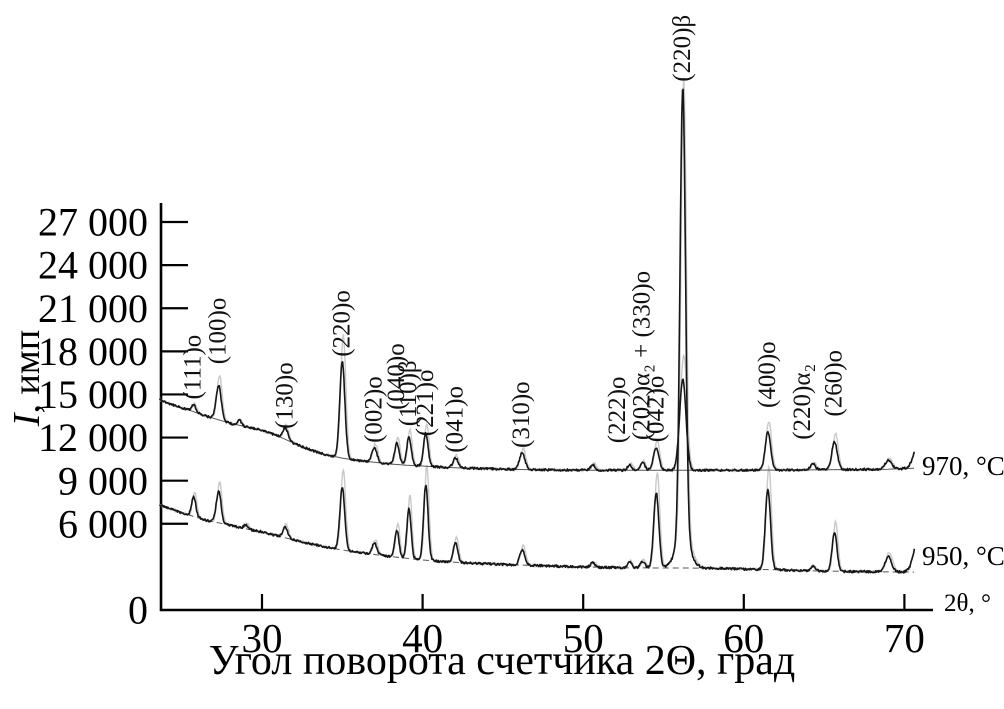  Describe the element at coordinates (963, 466) in the screenshot. I see `curve-label-970C: 970, °C` at that location.